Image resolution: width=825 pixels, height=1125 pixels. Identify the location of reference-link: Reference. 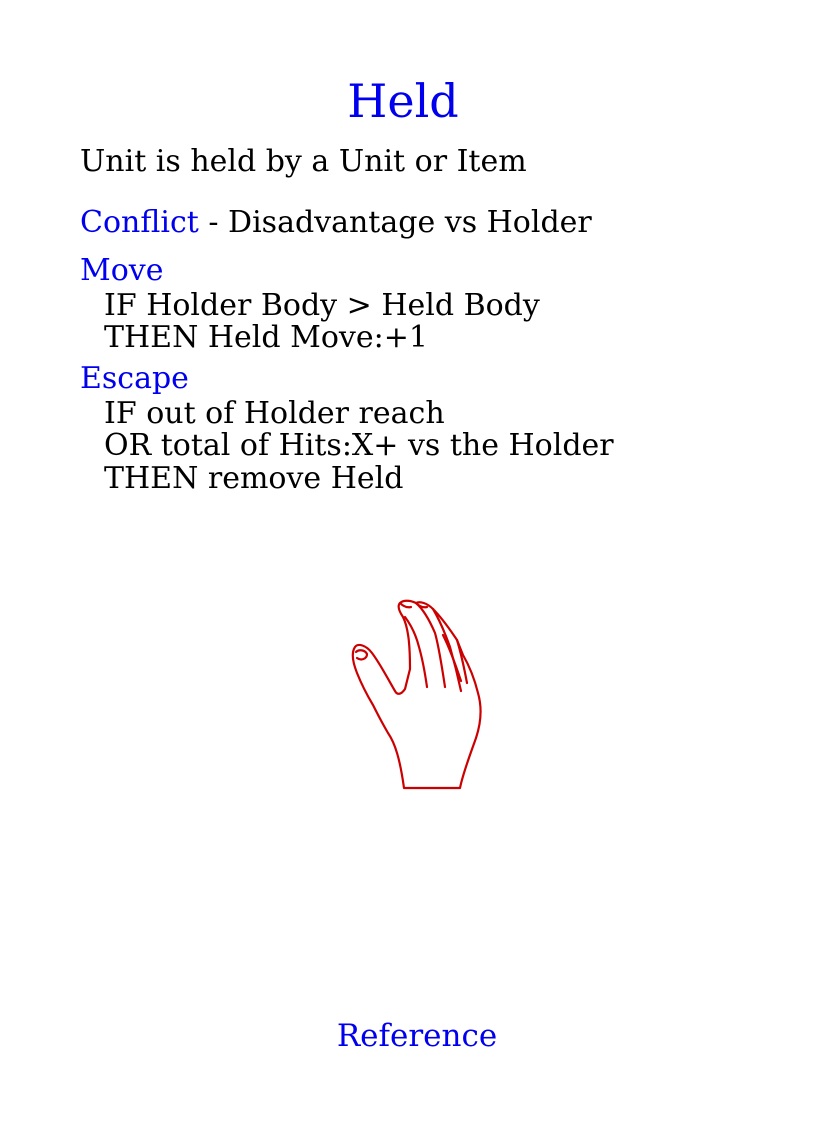
(417, 1036).